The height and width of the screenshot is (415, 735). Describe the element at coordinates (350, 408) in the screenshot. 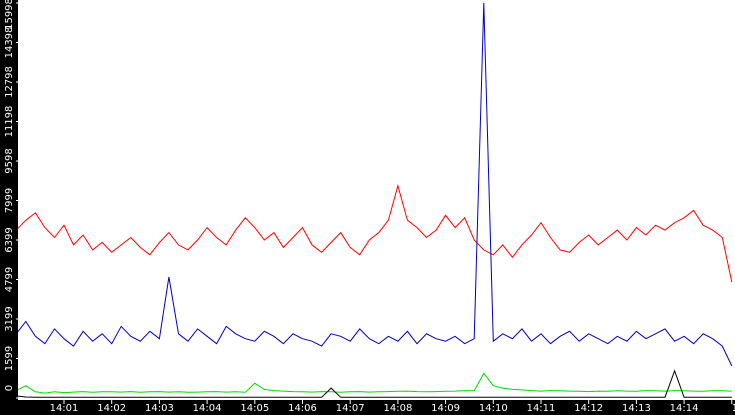

I see `x-tick-label: 14:07` at that location.